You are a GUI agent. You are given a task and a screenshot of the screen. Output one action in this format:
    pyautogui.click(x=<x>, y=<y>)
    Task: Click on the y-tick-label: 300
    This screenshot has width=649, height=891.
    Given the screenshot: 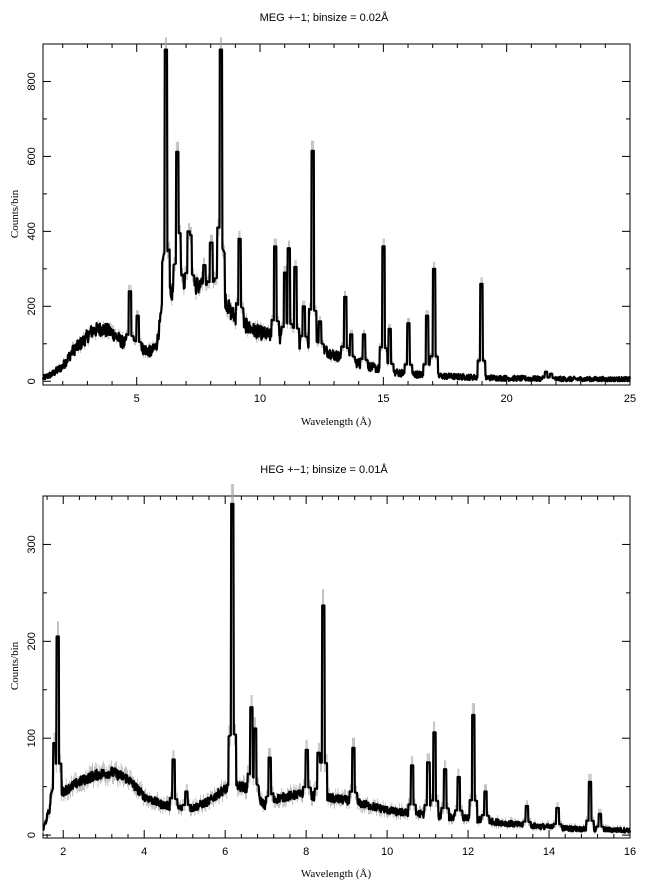 What is the action you would take?
    pyautogui.click(x=32, y=544)
    